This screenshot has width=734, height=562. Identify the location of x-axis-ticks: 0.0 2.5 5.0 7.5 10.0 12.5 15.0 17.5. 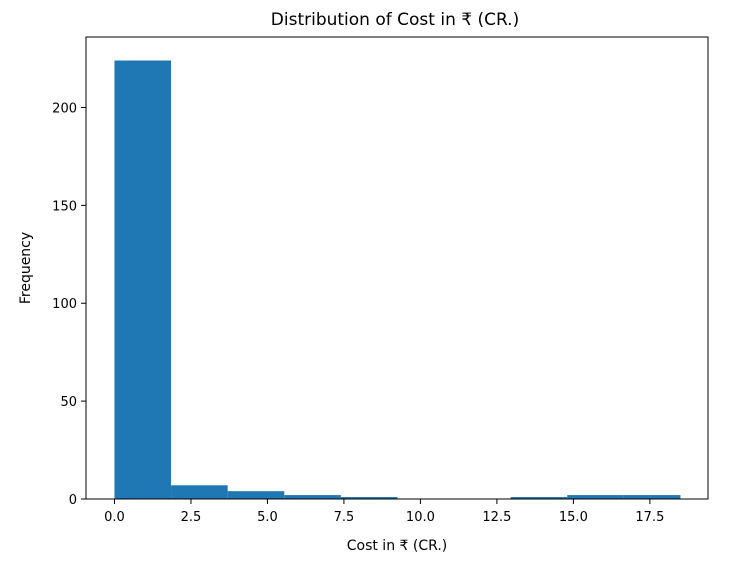
(384, 512).